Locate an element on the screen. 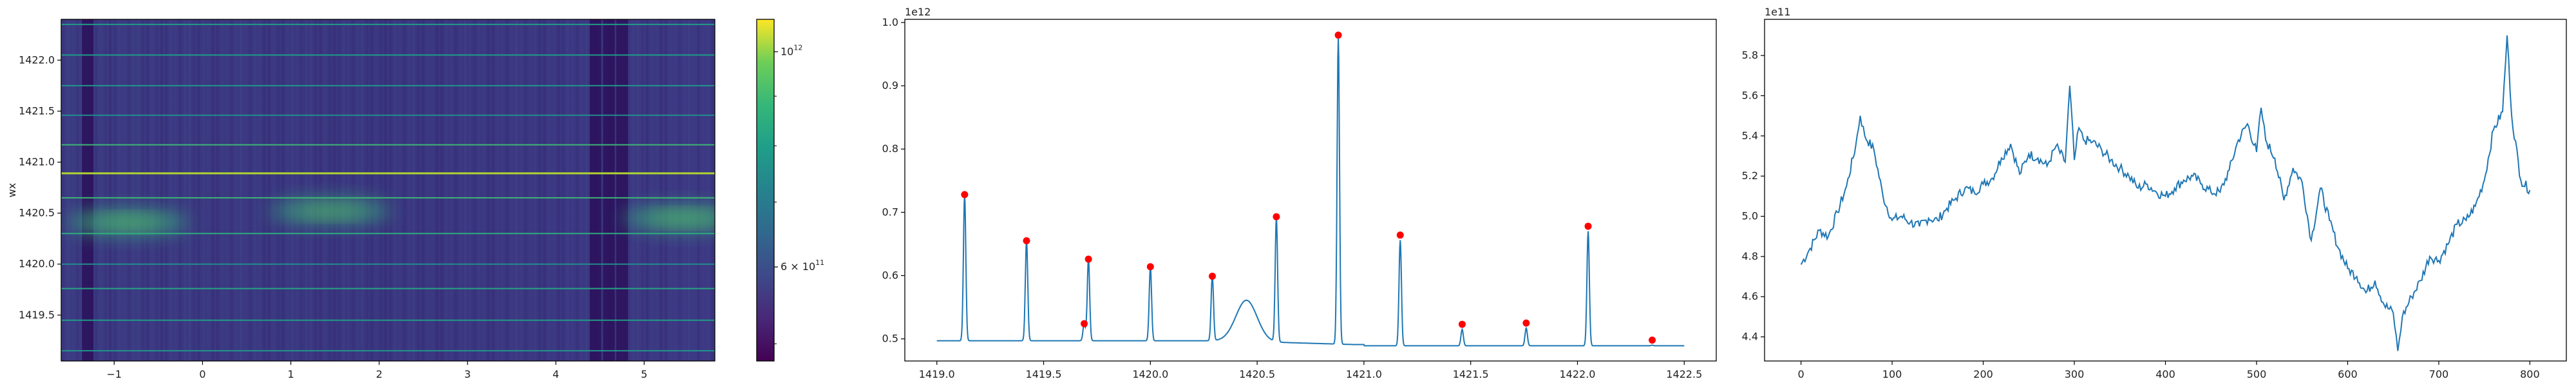 The height and width of the screenshot is (390, 2576). y-tick-label: 4.6 is located at coordinates (1750, 296).